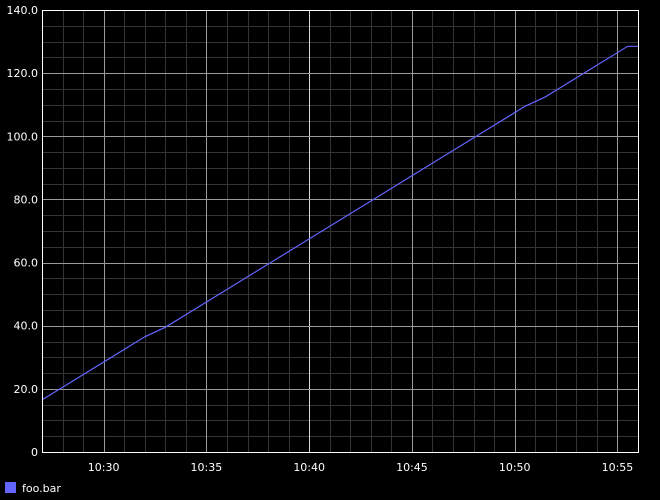 The width and height of the screenshot is (660, 500). I want to click on y-tick-label: 0, so click(34, 452).